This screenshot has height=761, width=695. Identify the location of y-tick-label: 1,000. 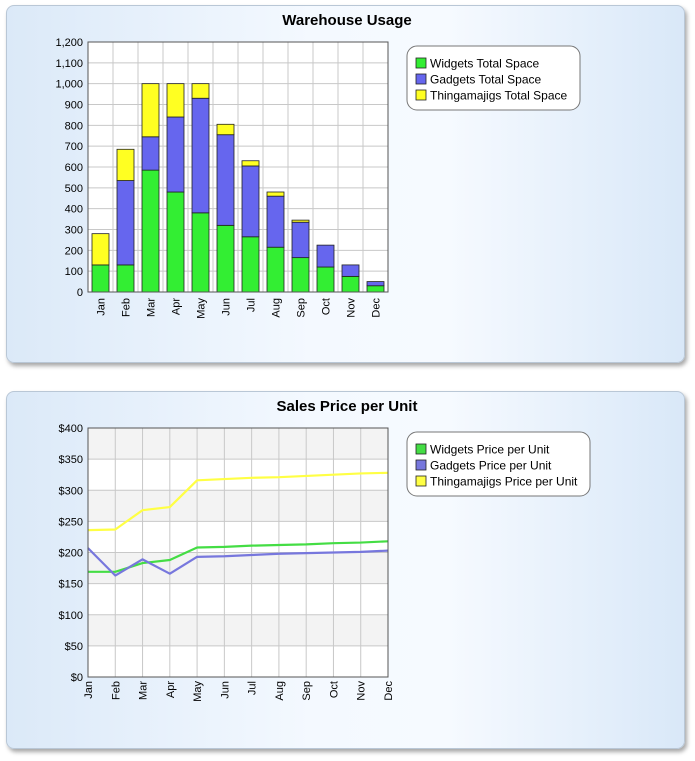
(69, 85).